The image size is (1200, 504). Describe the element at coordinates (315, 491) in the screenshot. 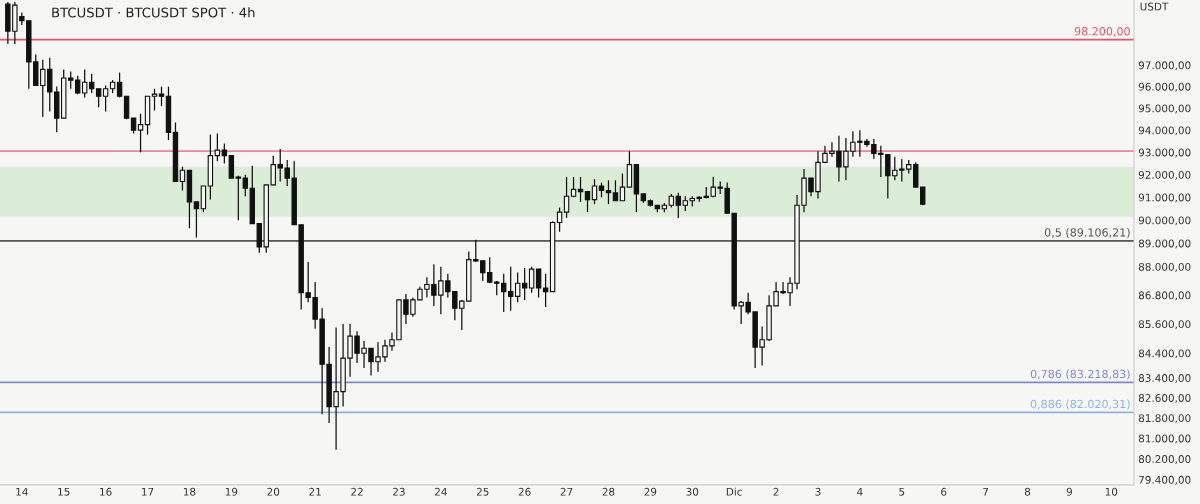

I see `x-tick-label: 21` at that location.